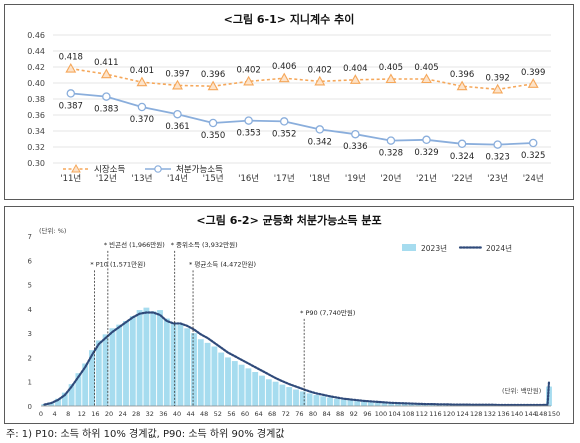 This screenshot has width=580, height=443. I want to click on x-tick-label: '24년, so click(533, 178).